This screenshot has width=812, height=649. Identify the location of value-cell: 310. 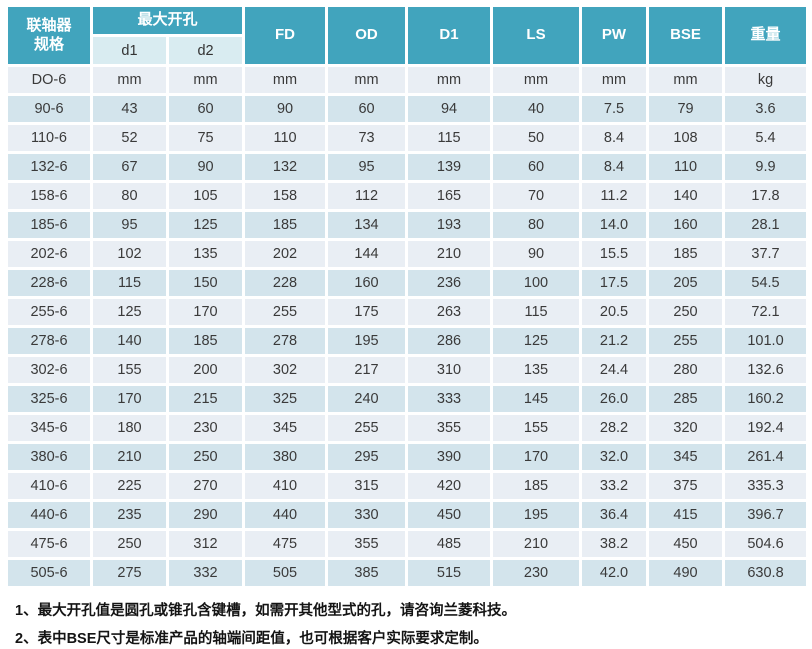
(449, 370).